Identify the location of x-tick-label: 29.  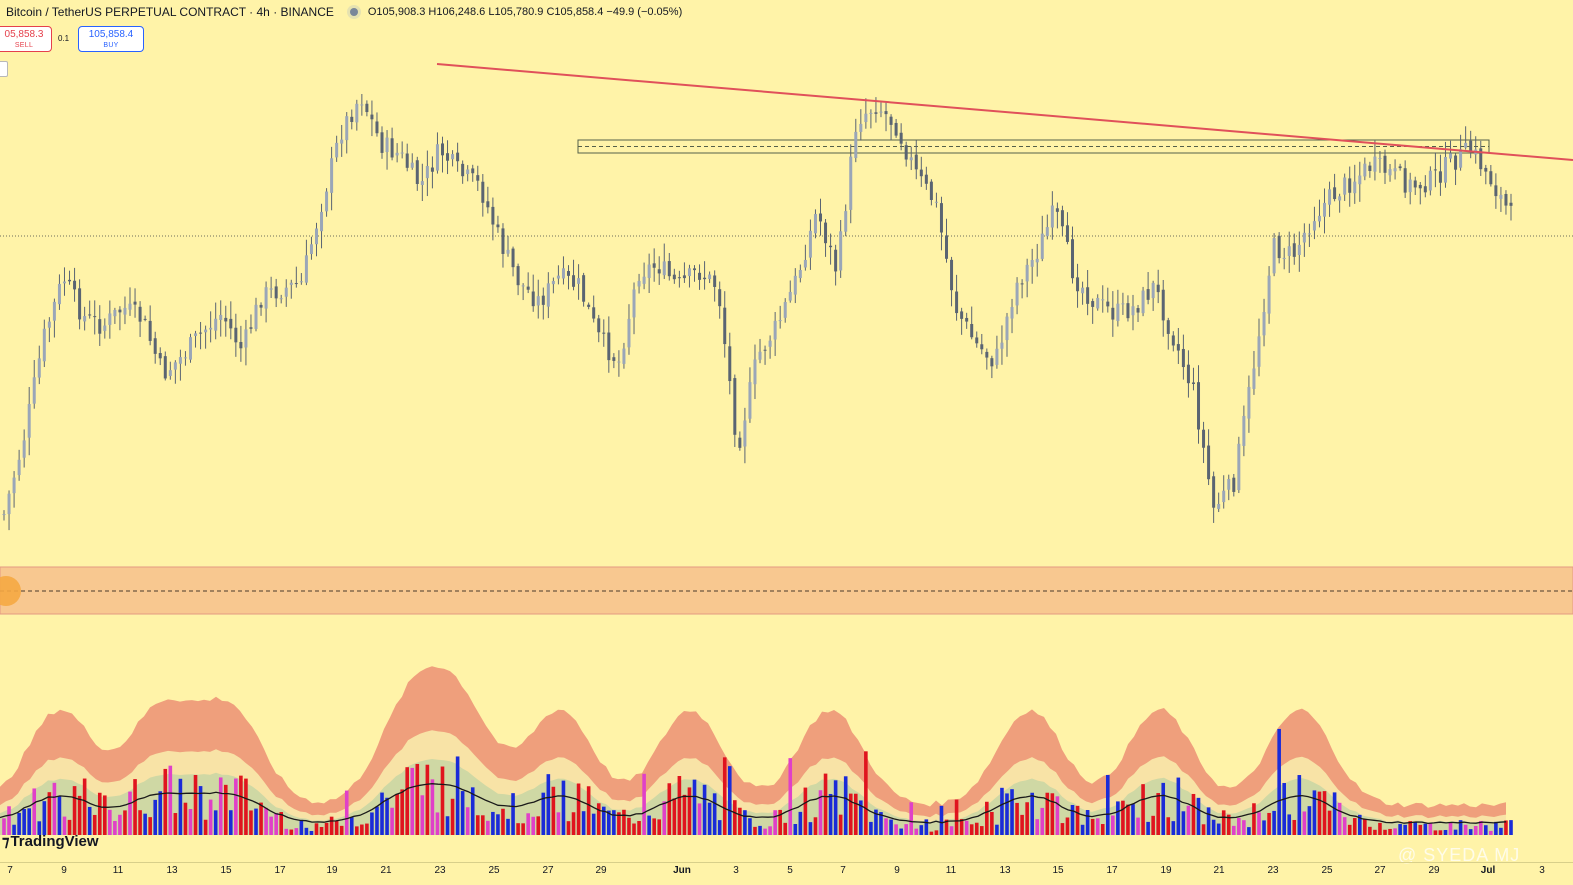
(601, 870).